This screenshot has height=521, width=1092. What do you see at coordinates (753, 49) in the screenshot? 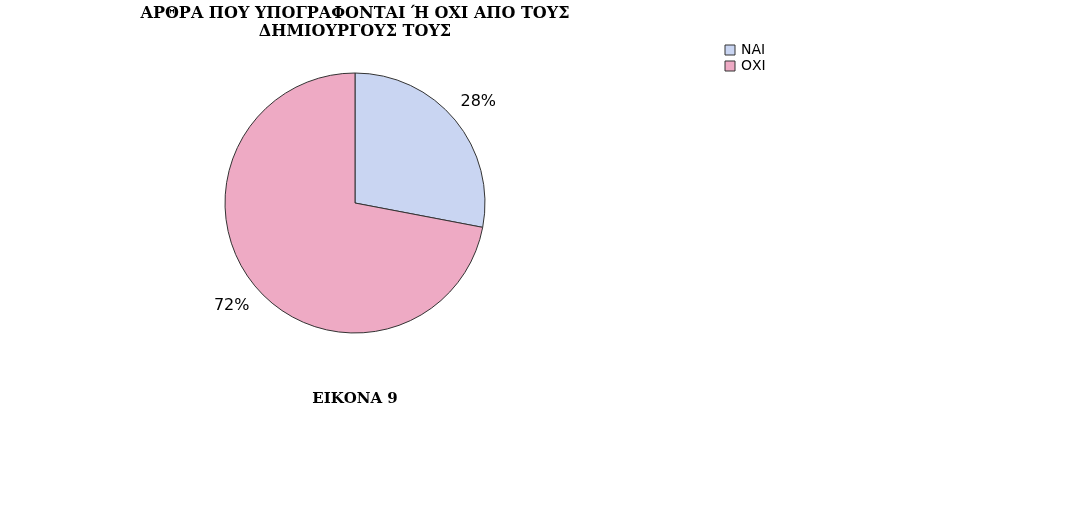
I see `legend-label: ΝΑΙ` at bounding box center [753, 49].